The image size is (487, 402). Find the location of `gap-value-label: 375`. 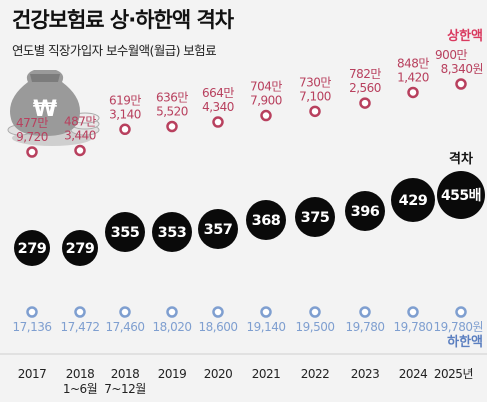

gap-value-label: 375 is located at coordinates (315, 218).